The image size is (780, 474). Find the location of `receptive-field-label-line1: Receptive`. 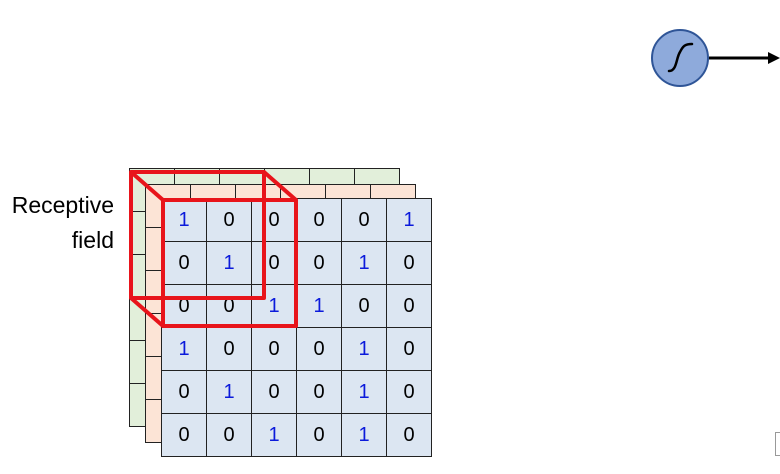

receptive-field-label-line1: Receptive is located at coordinates (62, 205).